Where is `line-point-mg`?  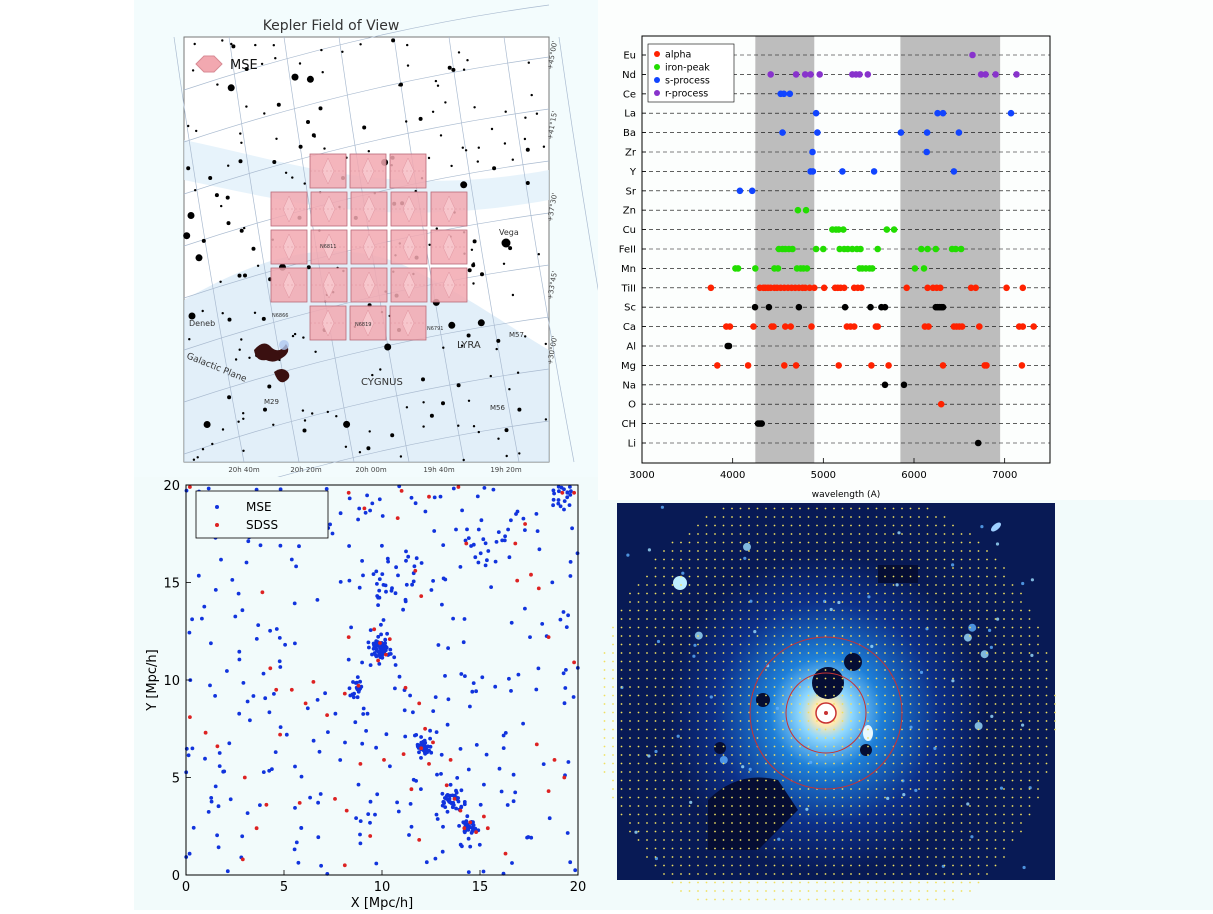 line-point-mg is located at coordinates (748, 365).